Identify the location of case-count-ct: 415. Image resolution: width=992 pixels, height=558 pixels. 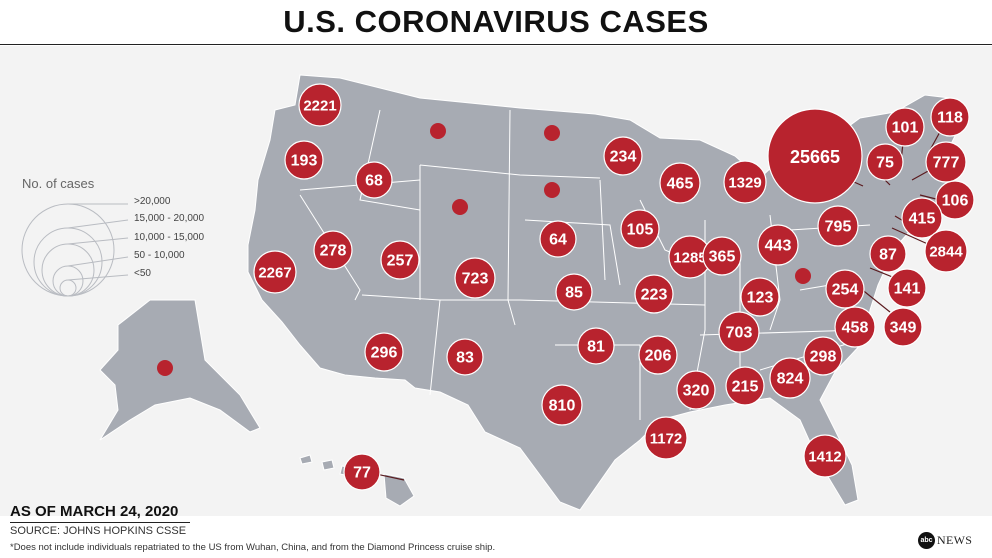
(922, 219).